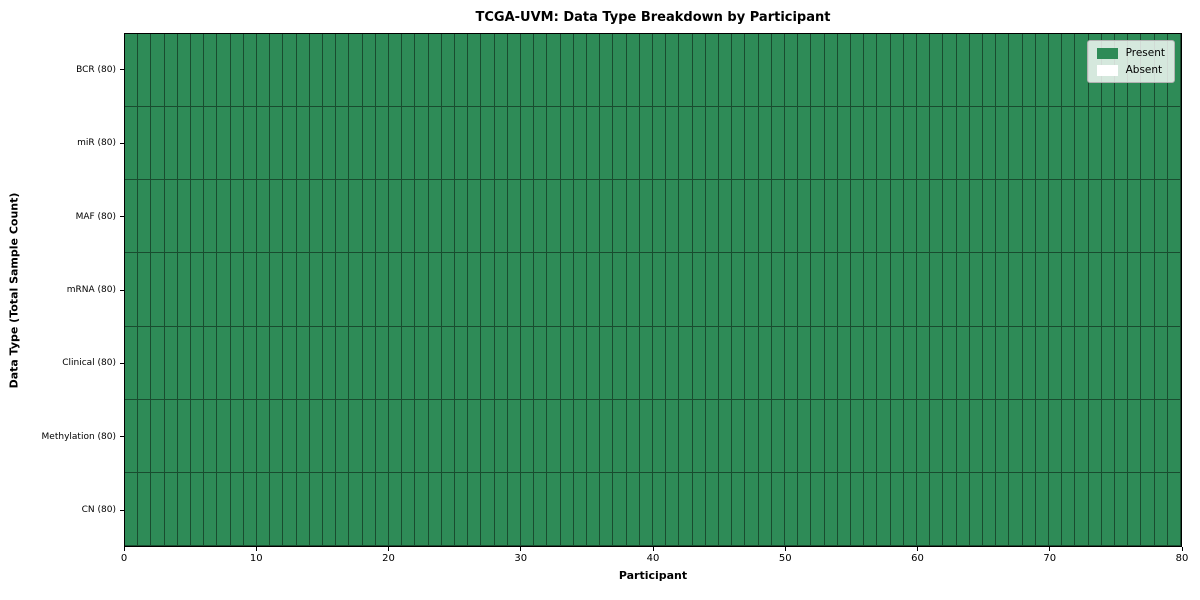  I want to click on y-axis-label-box: Data Type (Total Sample Count), so click(14, 290).